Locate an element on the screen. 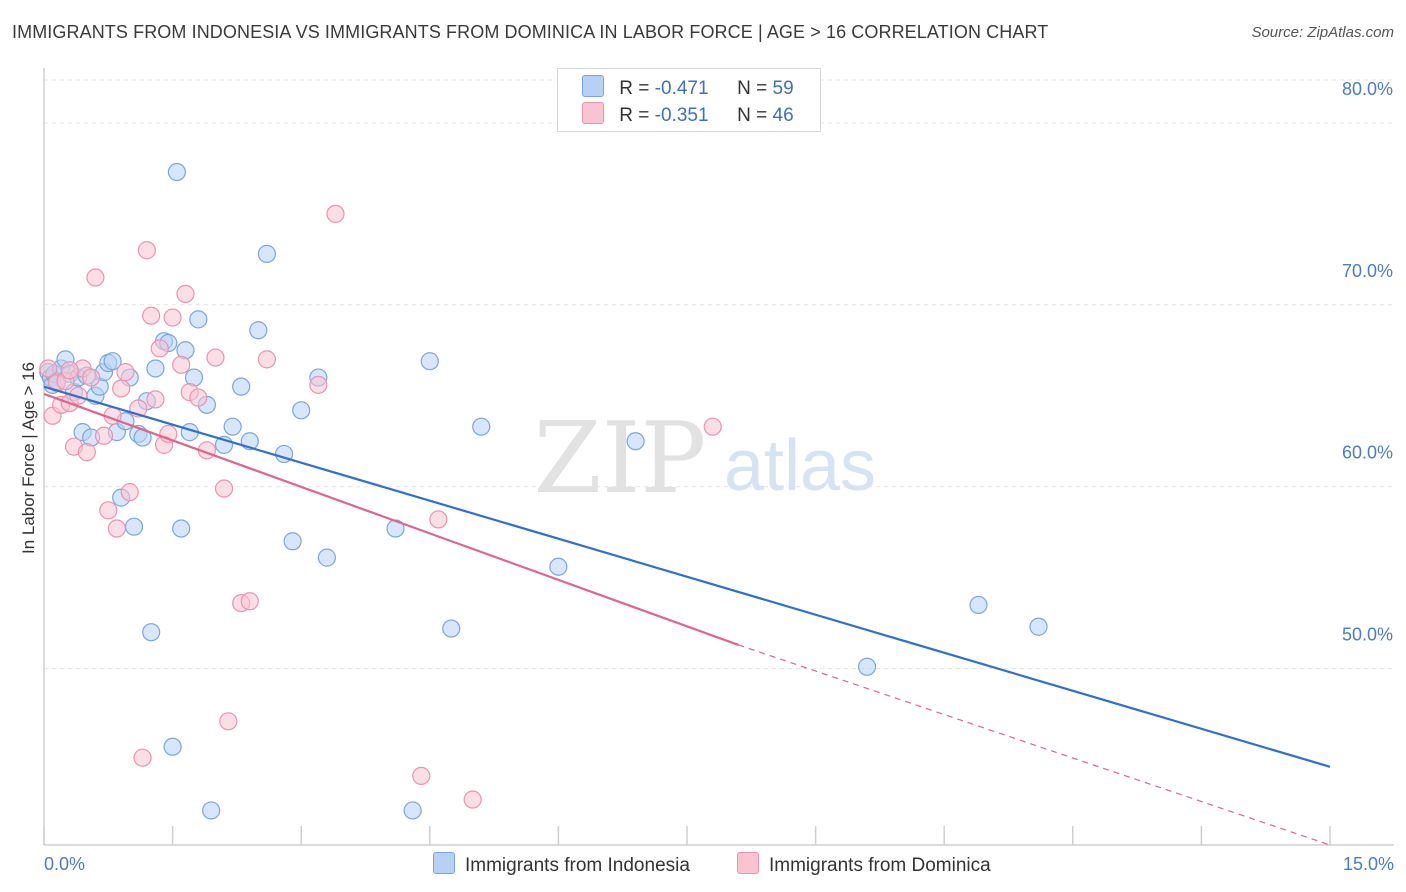 Image resolution: width=1406 pixels, height=892 pixels. legend-r-value-dominica: -0.351 is located at coordinates (681, 115).